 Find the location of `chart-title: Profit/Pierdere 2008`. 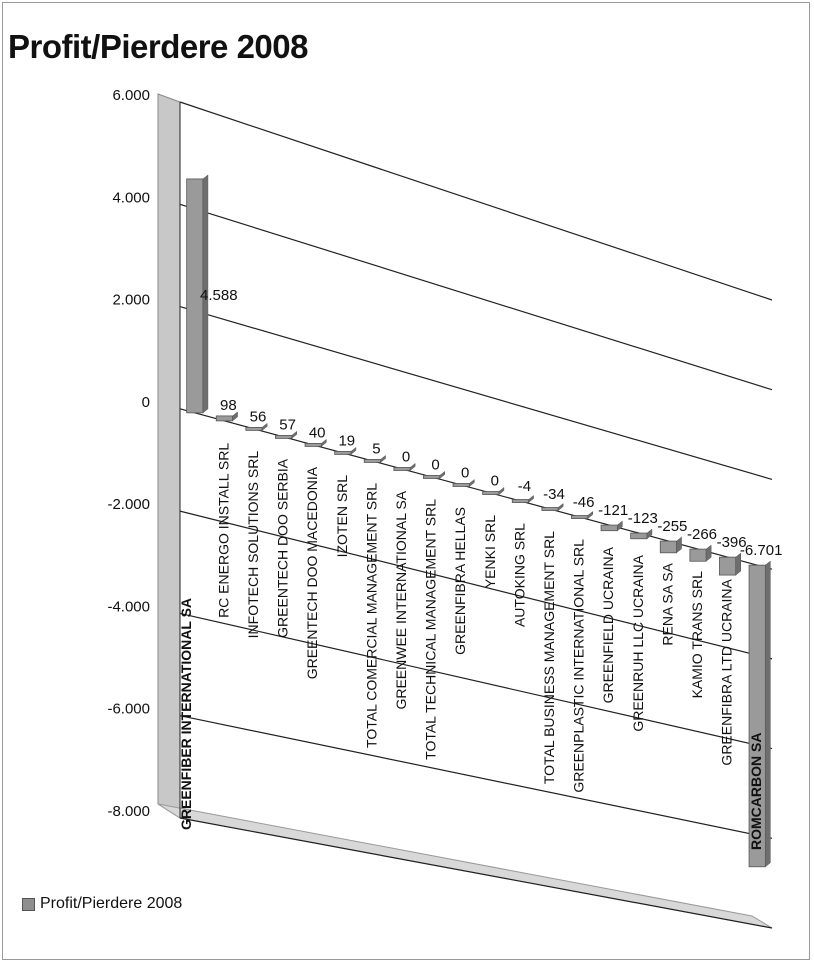

chart-title: Profit/Pierdere 2008 is located at coordinates (158, 46).